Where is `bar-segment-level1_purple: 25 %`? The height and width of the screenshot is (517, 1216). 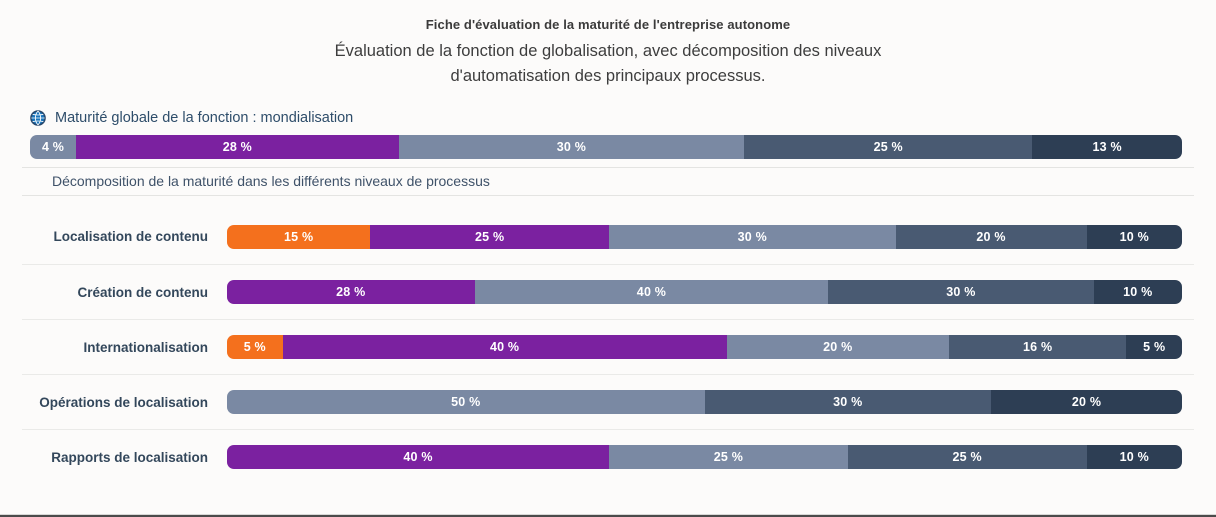 bar-segment-level1_purple: 25 % is located at coordinates (489, 236).